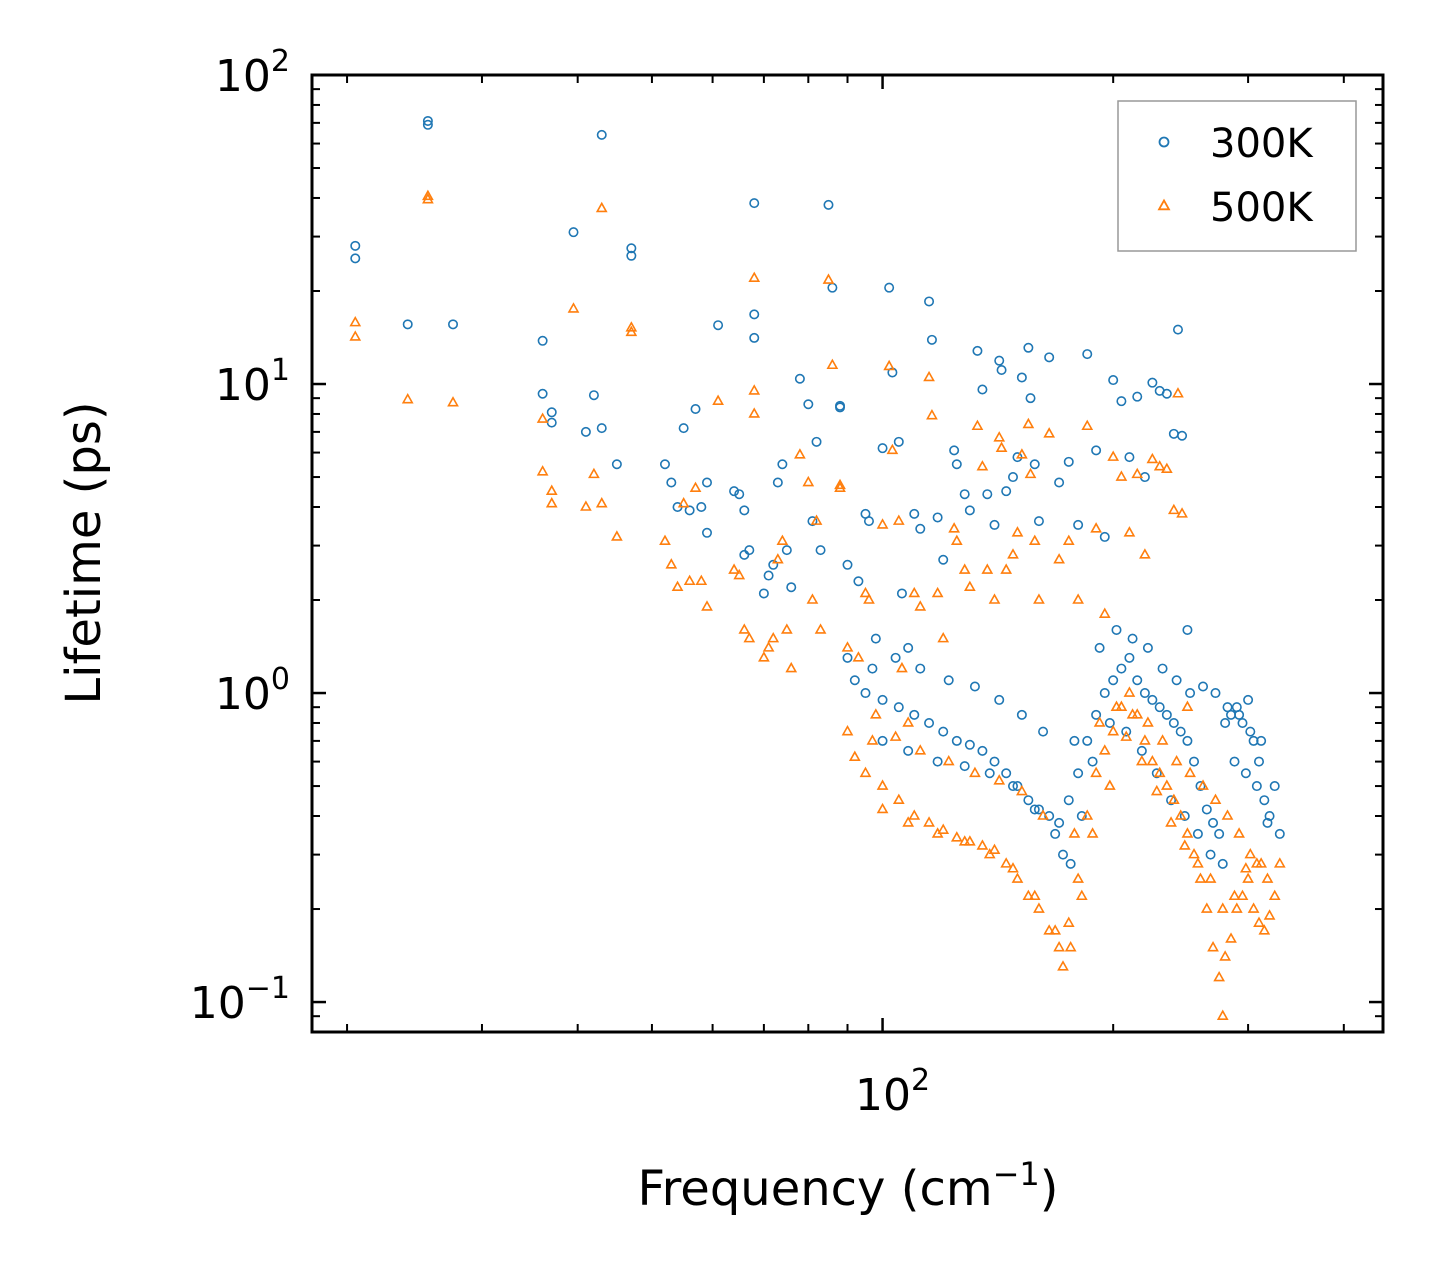 The width and height of the screenshot is (1442, 1282). Describe the element at coordinates (252, 691) in the screenshot. I see `y-tick-label-1: 10⁰` at that location.